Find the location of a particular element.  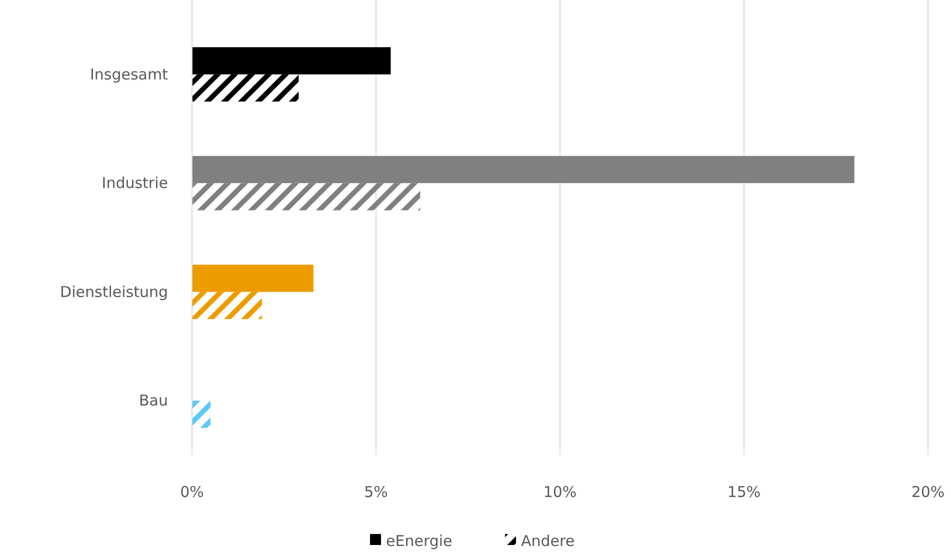

legend-label: eEnergie is located at coordinates (419, 541).